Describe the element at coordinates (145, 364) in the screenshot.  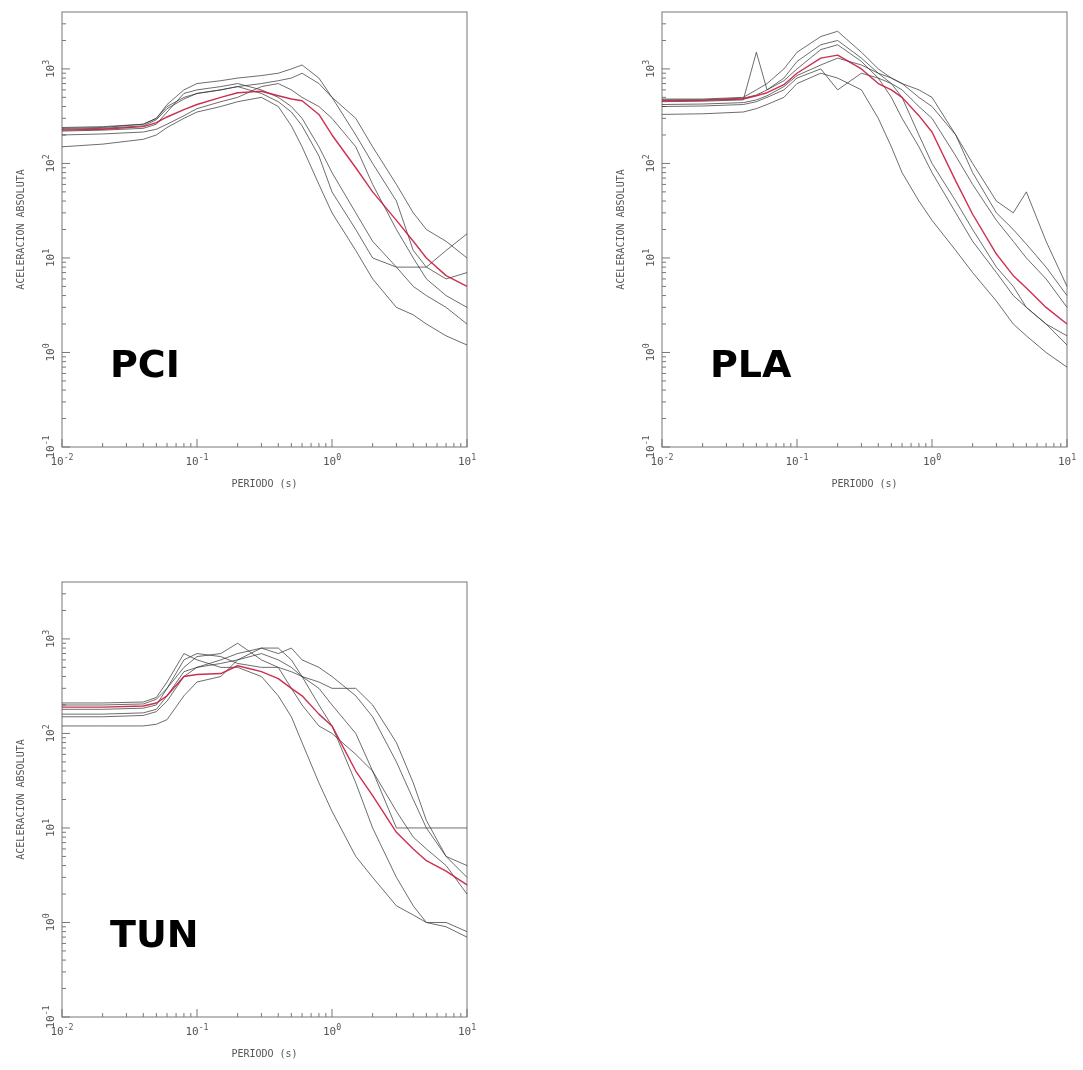
I see `annotation: PCI` at that location.